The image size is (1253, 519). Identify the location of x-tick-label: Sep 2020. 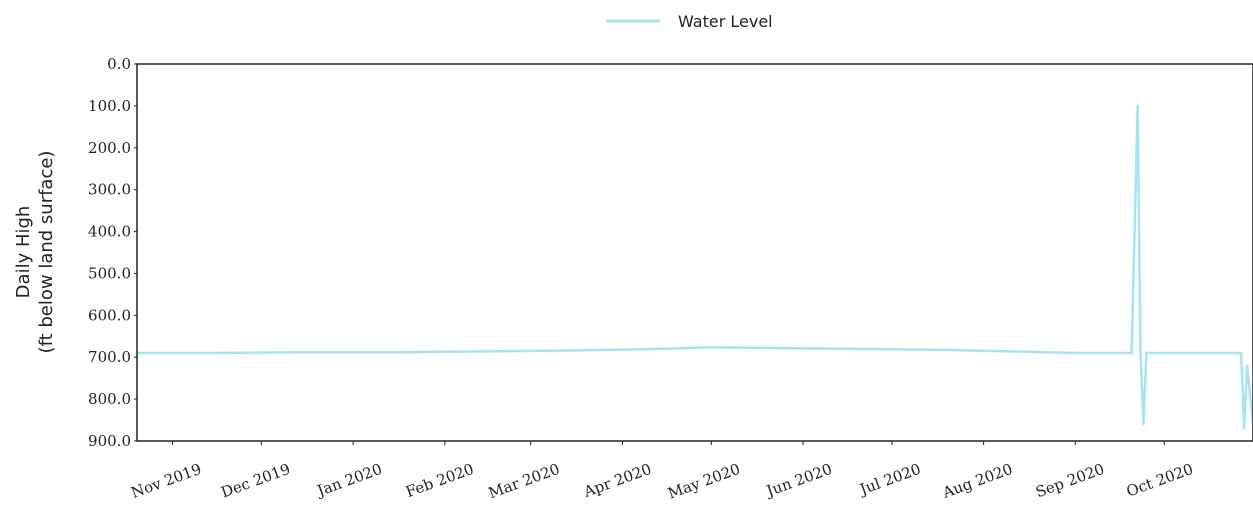
(1070, 480).